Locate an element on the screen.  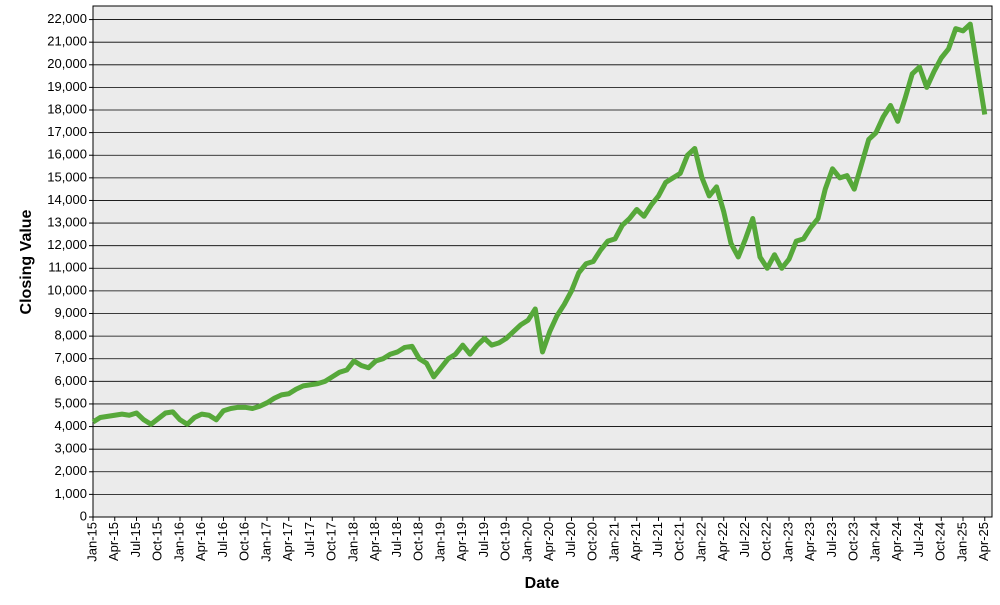
x-tick-label: Apr-19 is located at coordinates (461, 541).